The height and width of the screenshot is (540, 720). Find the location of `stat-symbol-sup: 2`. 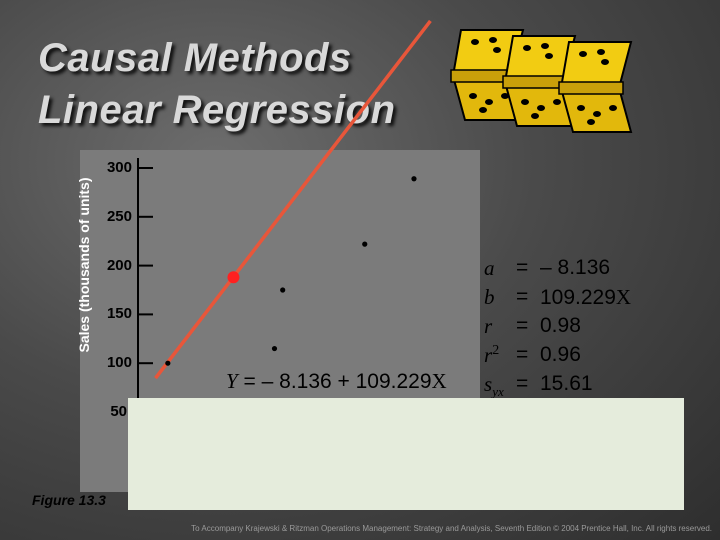

stat-symbol-sup: 2 is located at coordinates (496, 350).